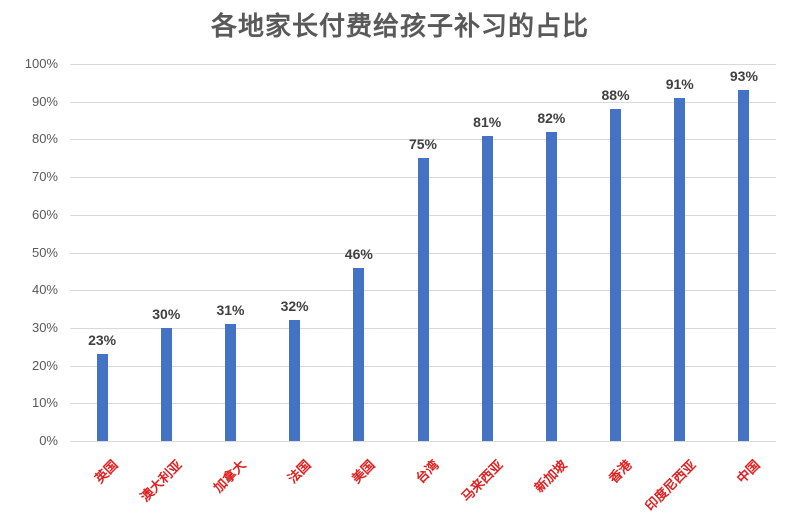 Image resolution: width=800 pixels, height=526 pixels. I want to click on x-tick-label: 印度尼西亚, so click(671, 486).